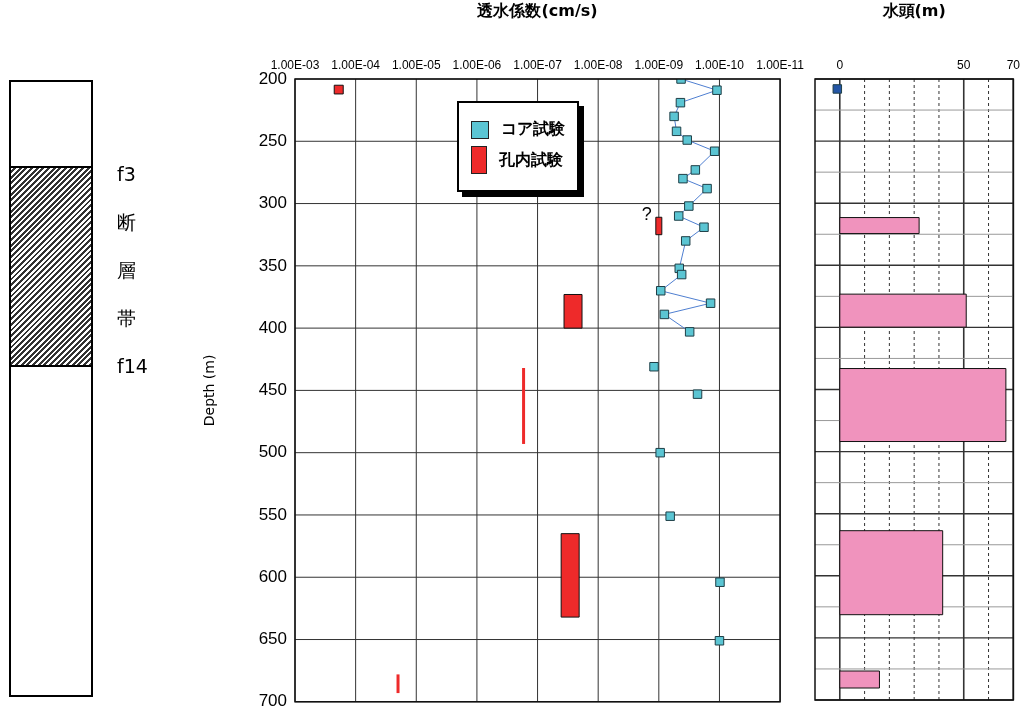 Image resolution: width=1026 pixels, height=711 pixels. I want to click on y-tick-label: 600, so click(272, 576).